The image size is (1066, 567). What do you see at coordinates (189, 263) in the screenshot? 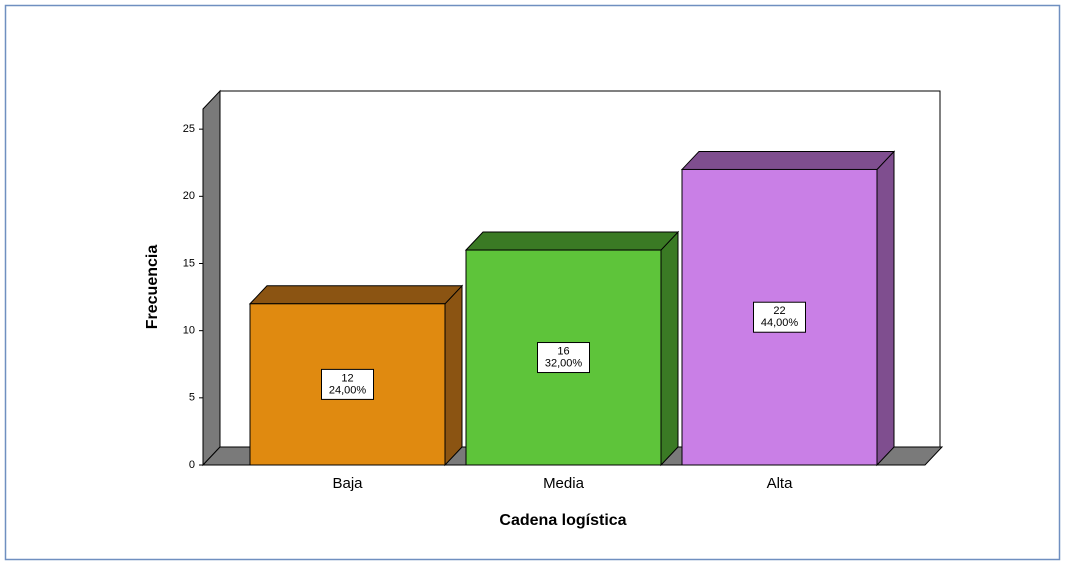
I see `y-tick-label: 15` at bounding box center [189, 263].